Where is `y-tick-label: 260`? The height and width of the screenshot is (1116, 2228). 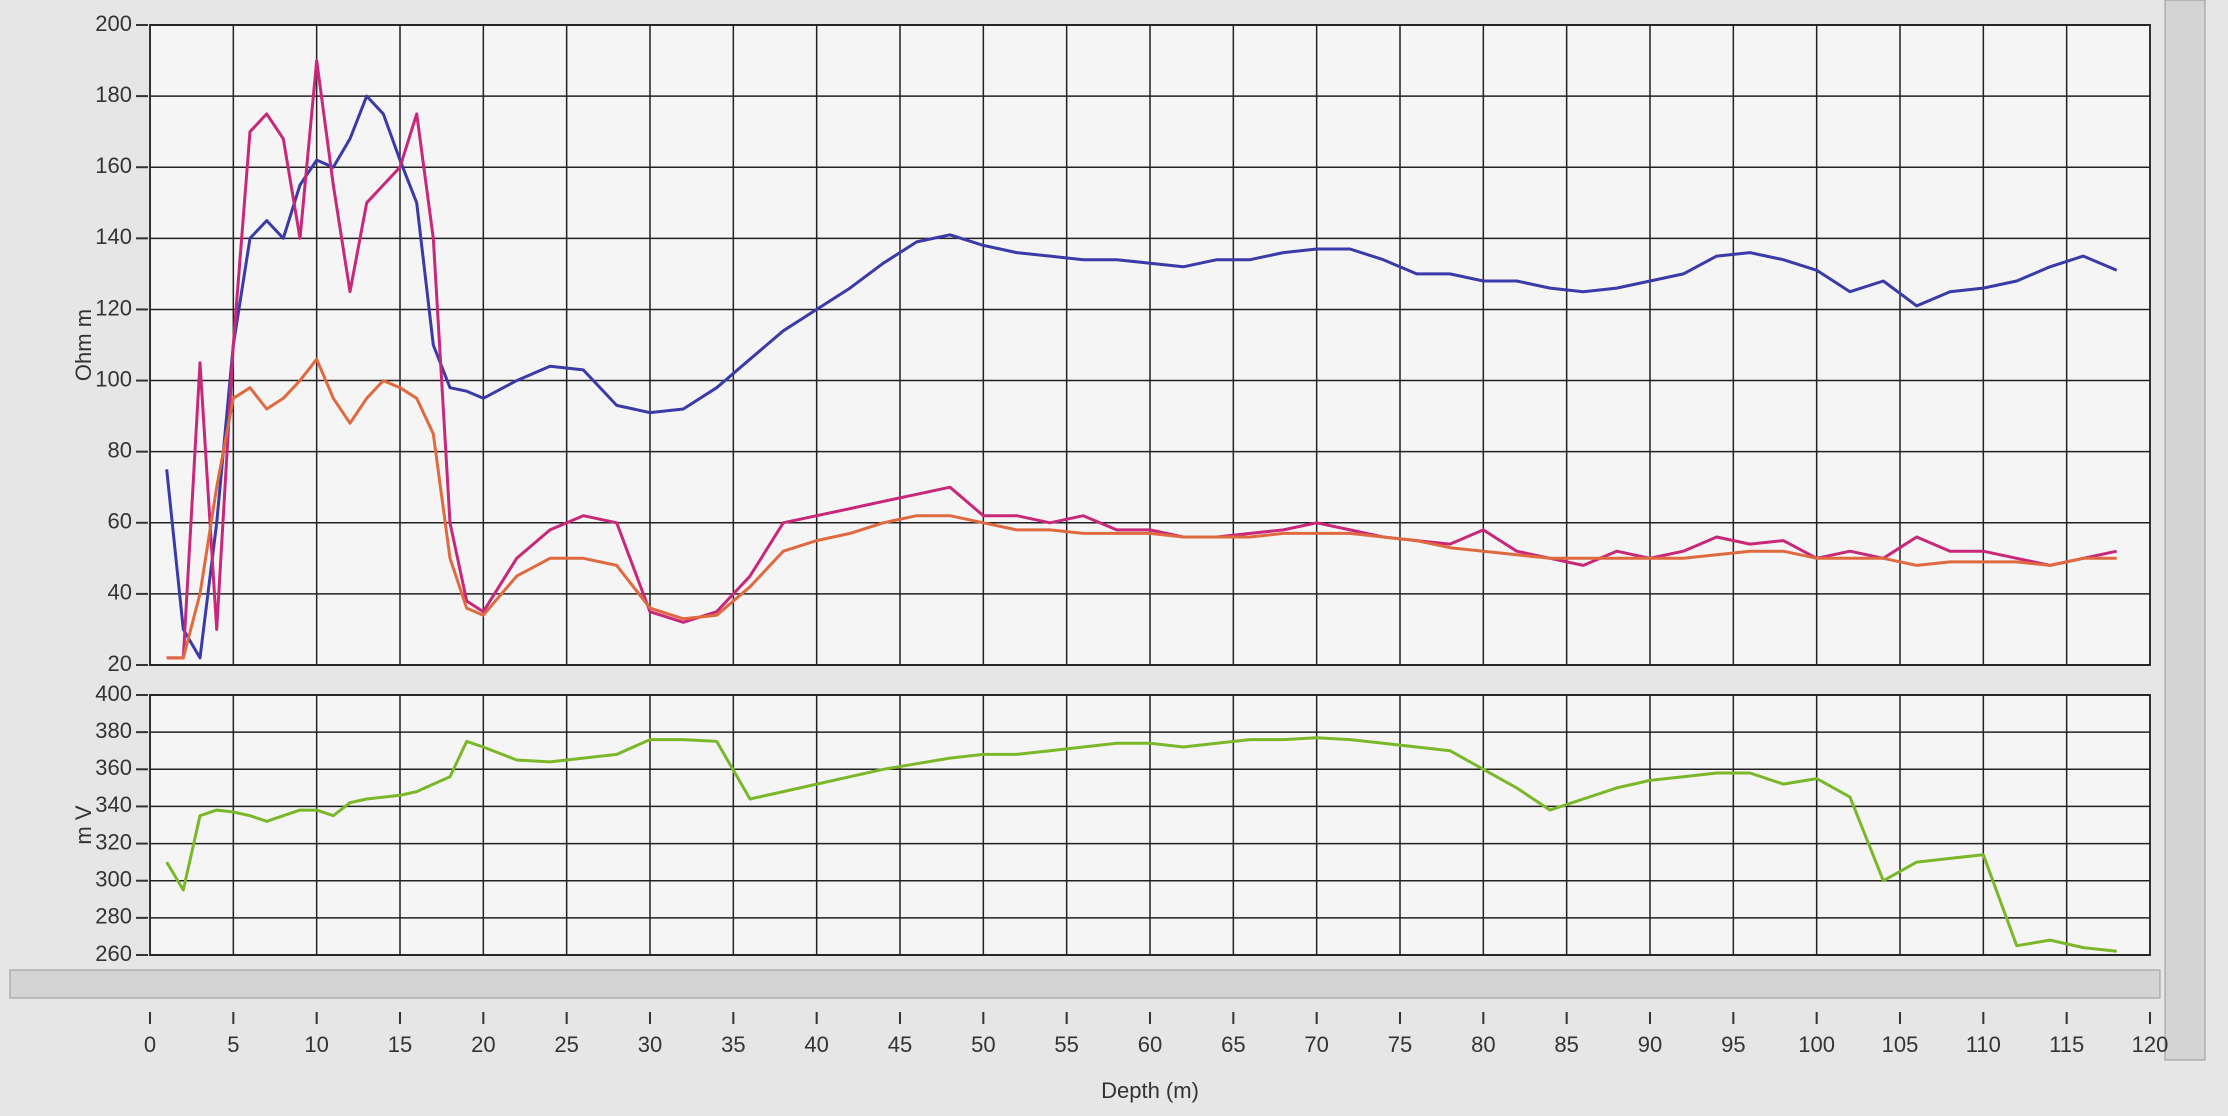 y-tick-label: 260 is located at coordinates (113, 953).